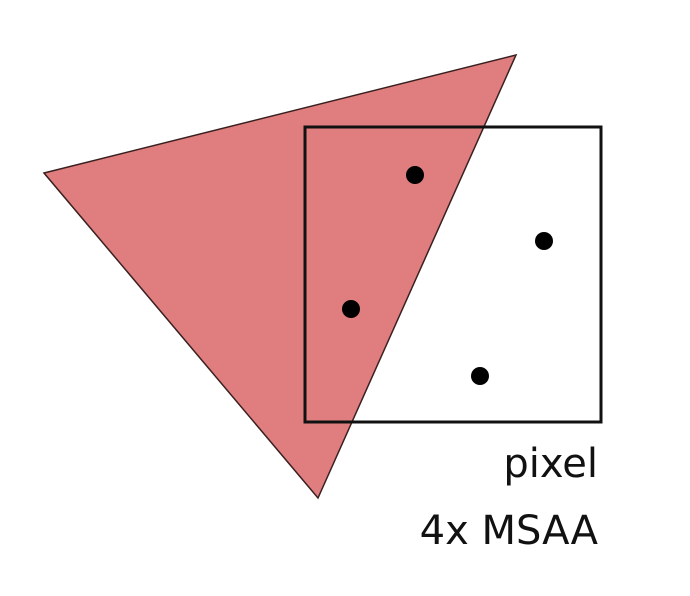 The width and height of the screenshot is (690, 596). Describe the element at coordinates (550, 464) in the screenshot. I see `pixel-label: pixel` at that location.